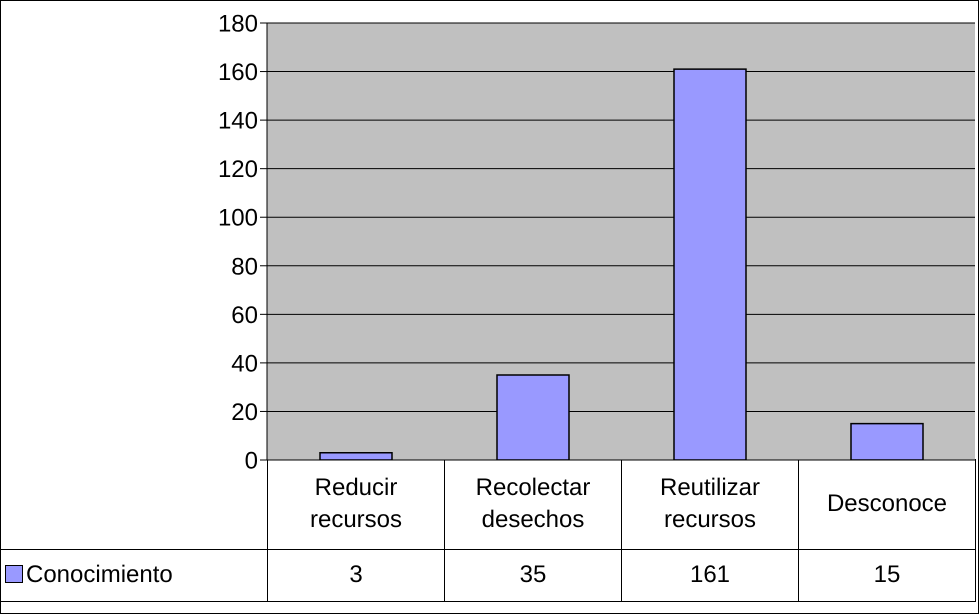 The image size is (979, 614). I want to click on y-tick-label: 180, so click(238, 24).